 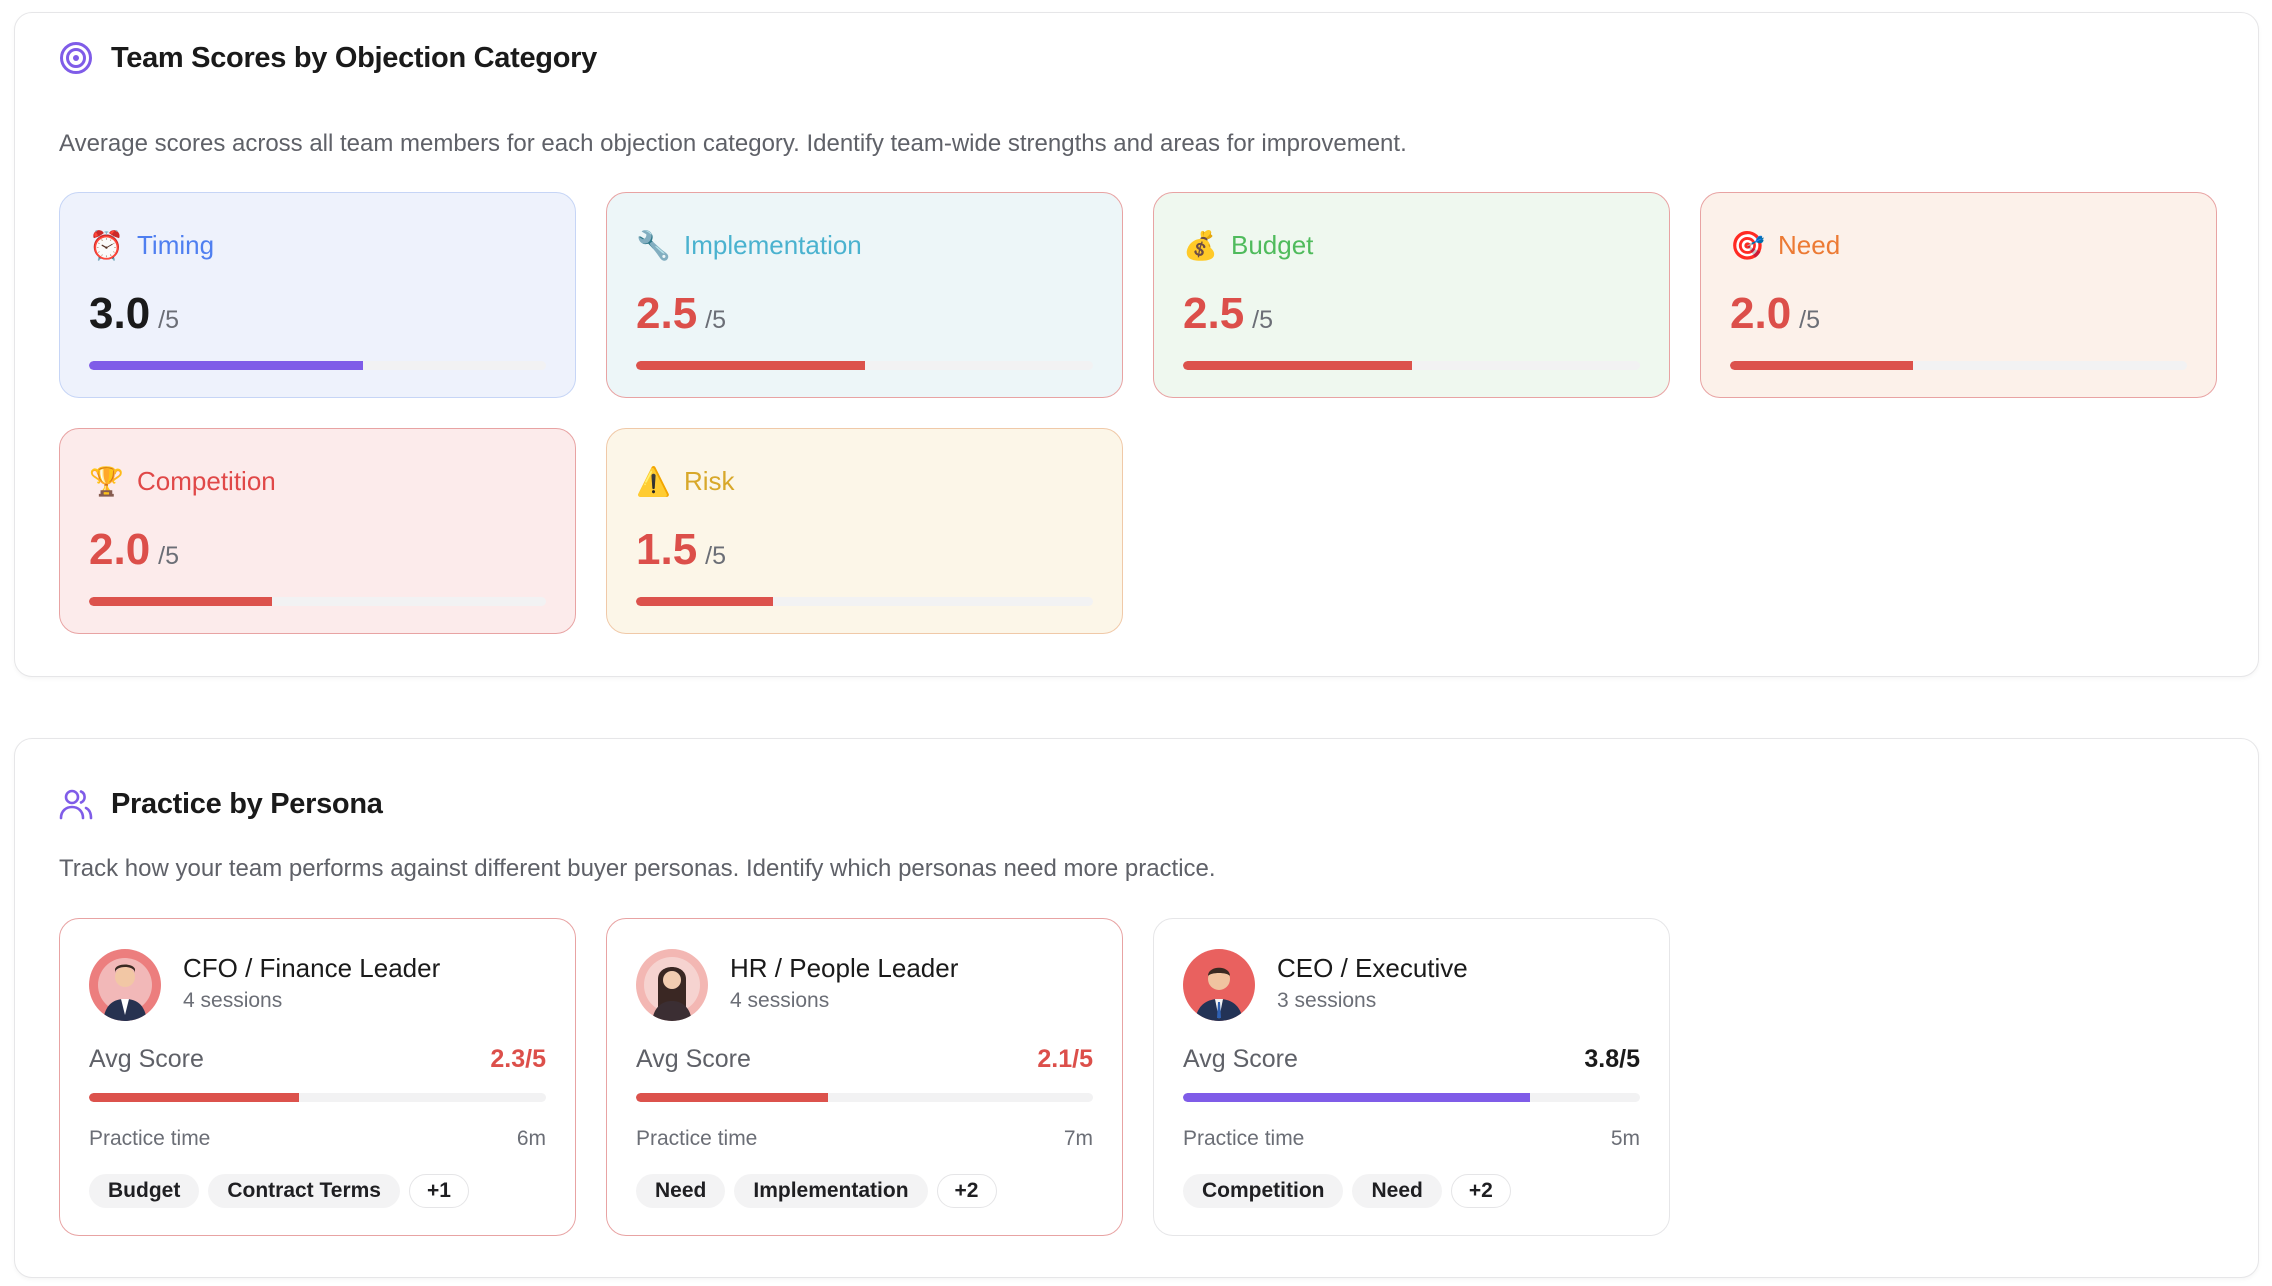 I want to click on category-label: ⏰ Timing, so click(x=151, y=245).